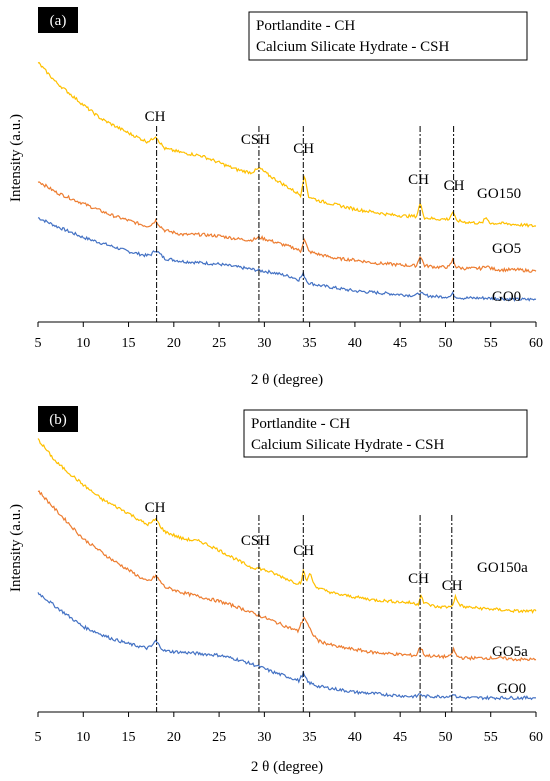 The height and width of the screenshot is (781, 550). Describe the element at coordinates (502, 568) in the screenshot. I see `series-label-go150a: GO150a` at that location.